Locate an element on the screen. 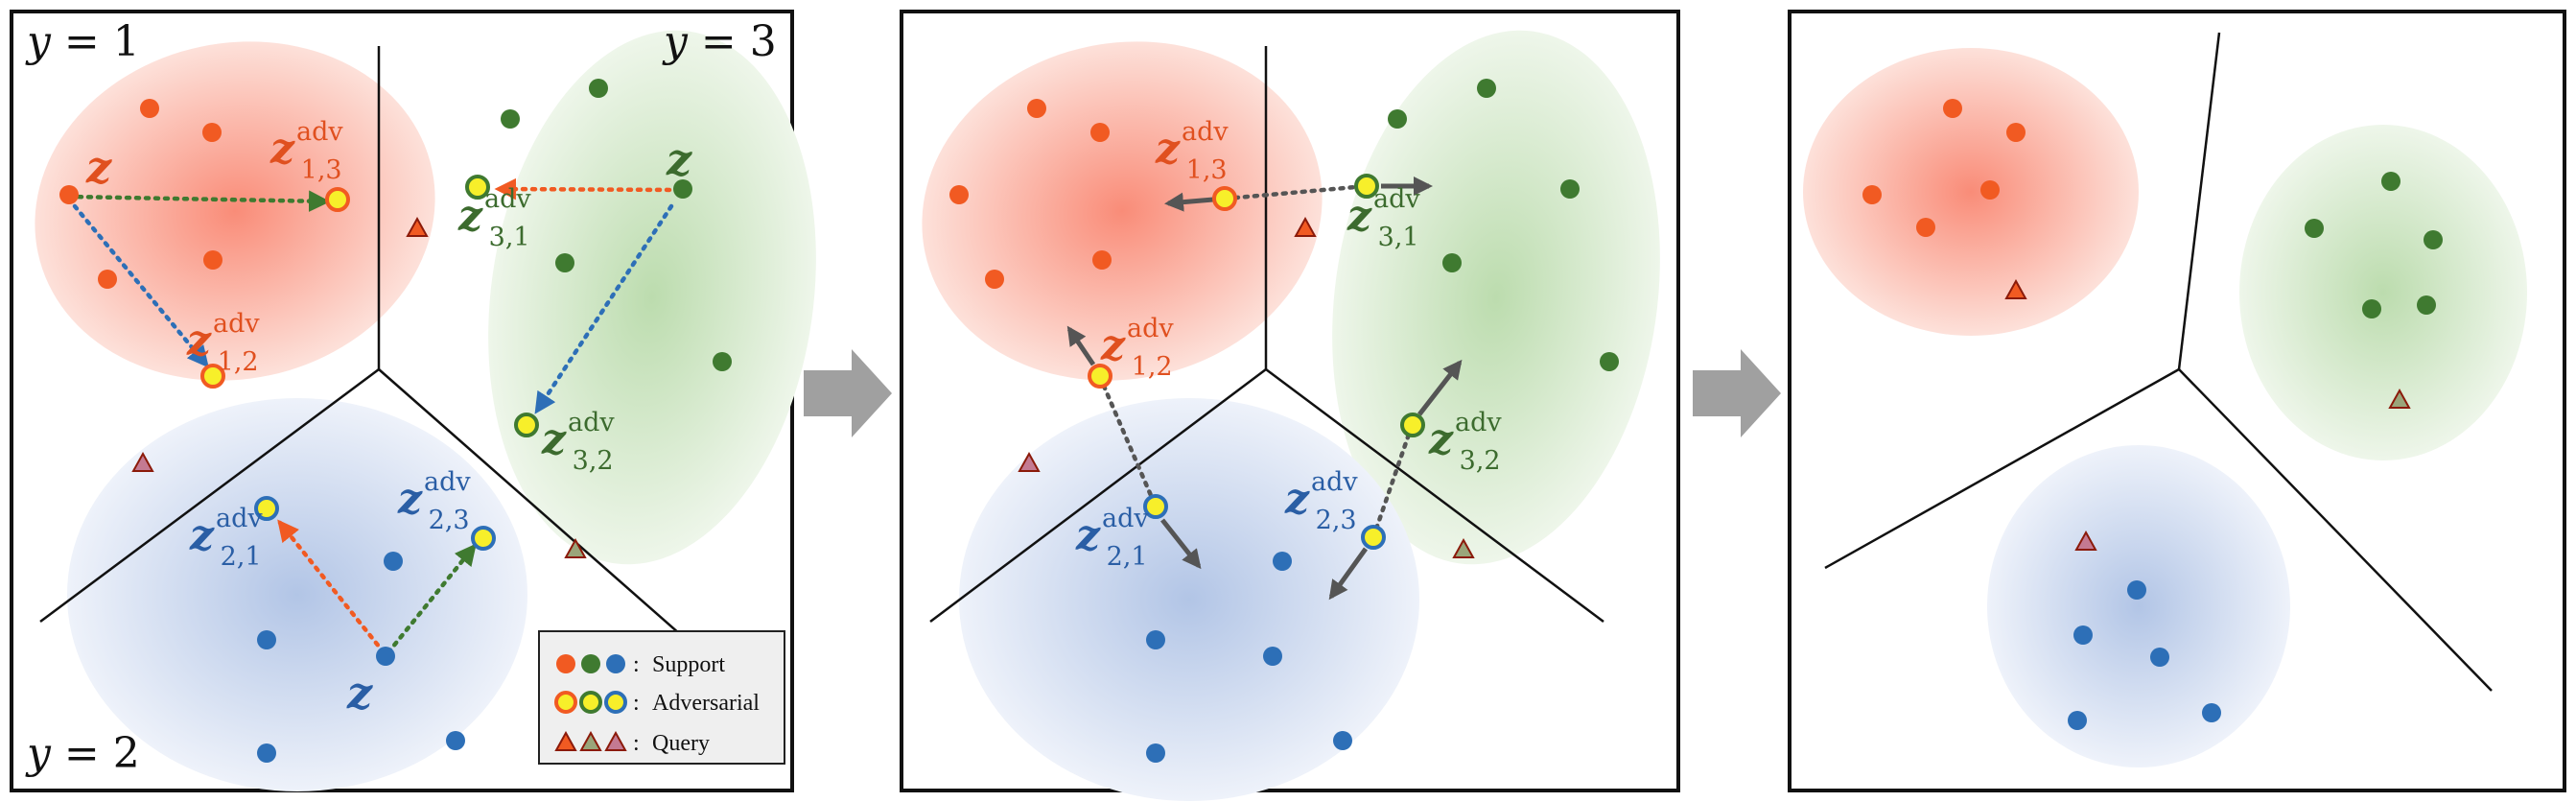  legend-query-row: : Query is located at coordinates (632, 743).